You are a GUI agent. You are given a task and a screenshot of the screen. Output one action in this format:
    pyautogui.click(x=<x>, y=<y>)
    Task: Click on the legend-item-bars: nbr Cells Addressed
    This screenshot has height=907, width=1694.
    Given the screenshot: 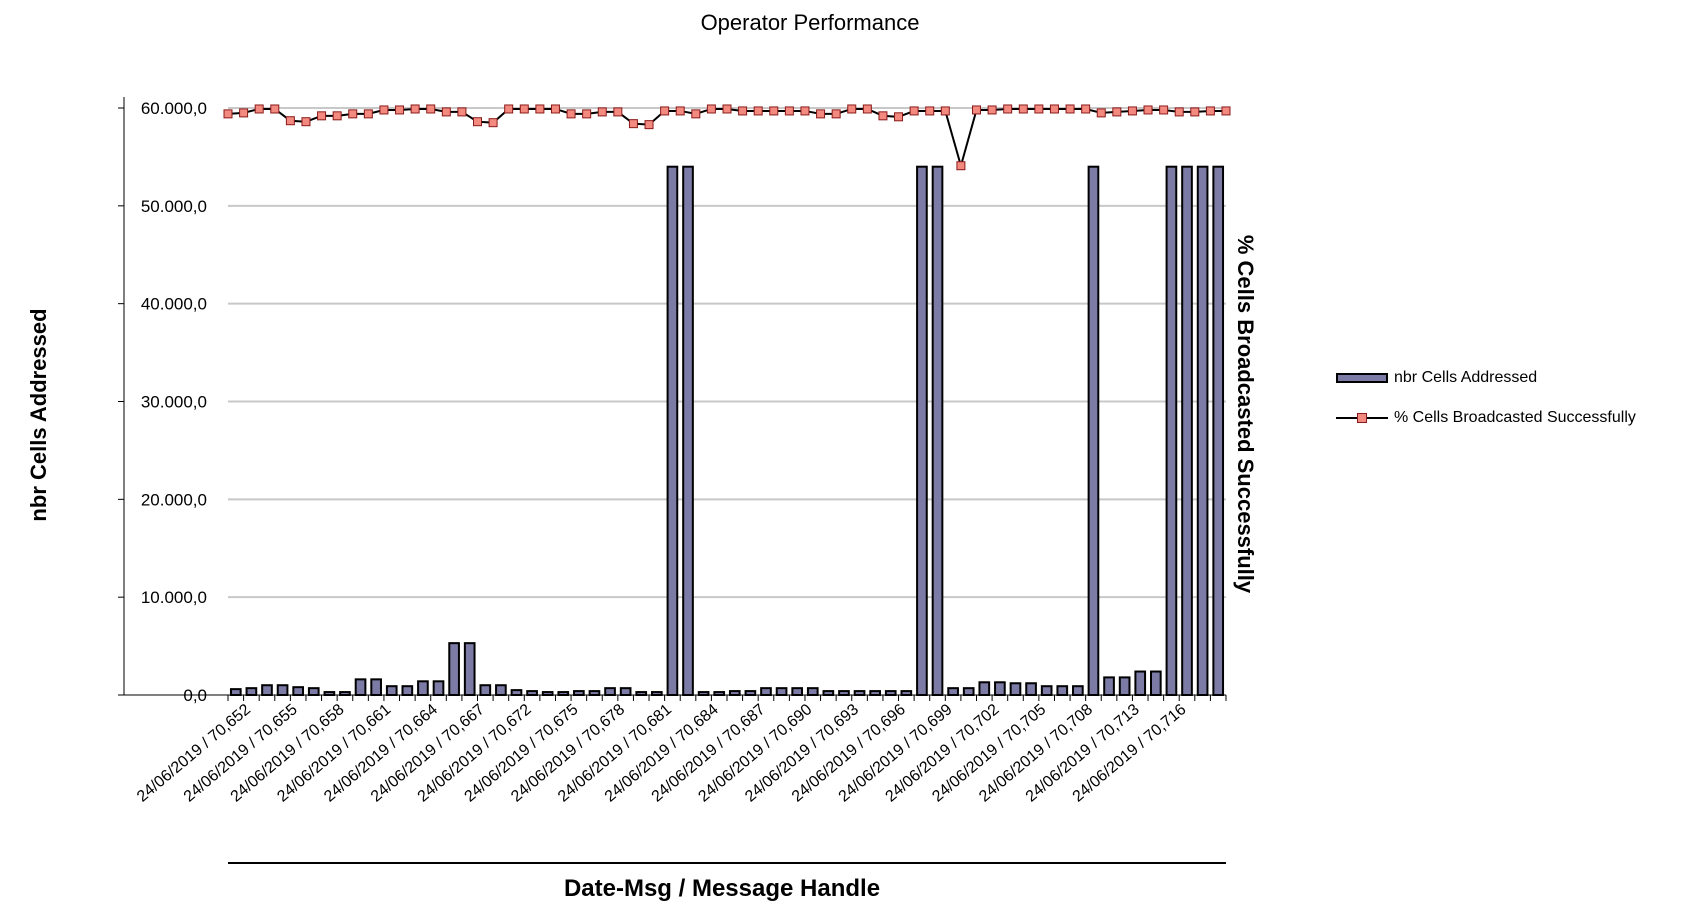 What is the action you would take?
    pyautogui.click(x=1486, y=378)
    